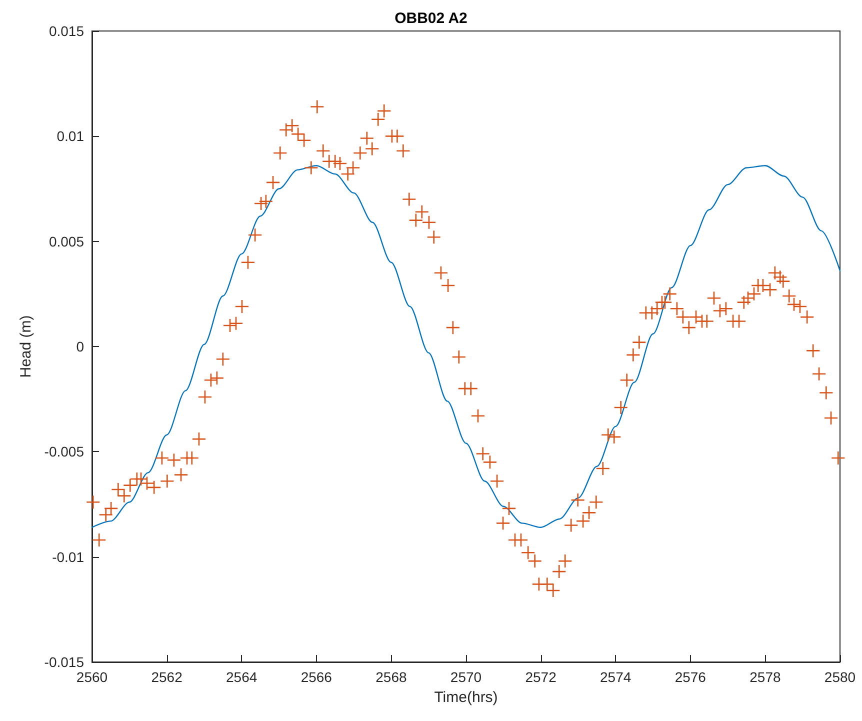 The width and height of the screenshot is (862, 721). What do you see at coordinates (68, 556) in the screenshot?
I see `y-tick-label: -0.01` at bounding box center [68, 556].